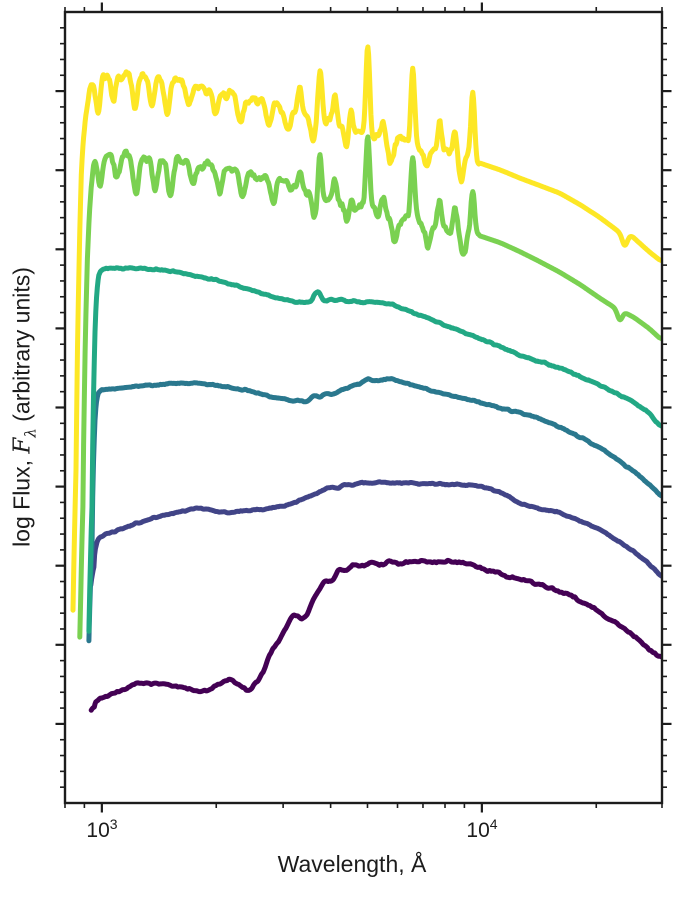  What do you see at coordinates (375, 533) in the screenshot?
I see `spectrum-5-indigo-curve` at bounding box center [375, 533].